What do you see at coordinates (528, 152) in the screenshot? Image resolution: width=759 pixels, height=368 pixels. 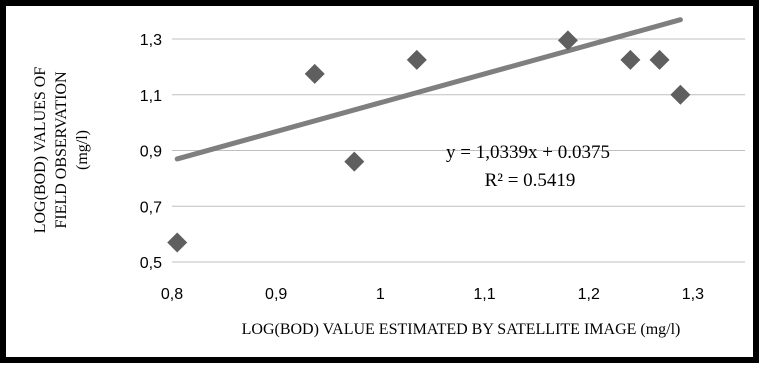 I see `trendline-equation: y = 1,0339x + 0.0375` at bounding box center [528, 152].